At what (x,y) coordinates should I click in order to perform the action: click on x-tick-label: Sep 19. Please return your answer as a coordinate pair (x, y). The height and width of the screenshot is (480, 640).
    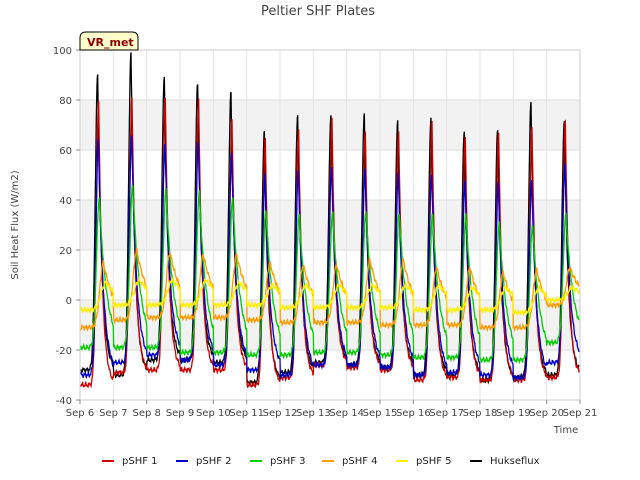
    Looking at the image, I should click on (513, 413).